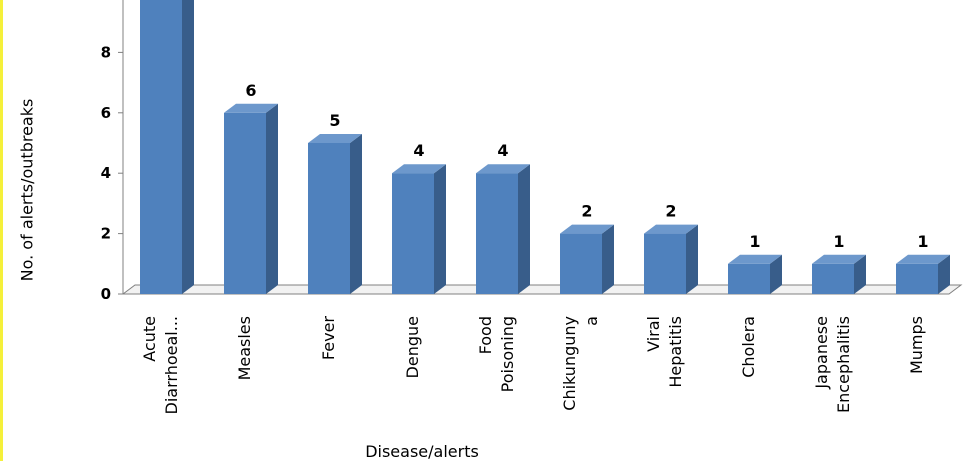  Describe the element at coordinates (832, 364) in the screenshot. I see `x-tick-label: Japanese Encephalitis` at that location.